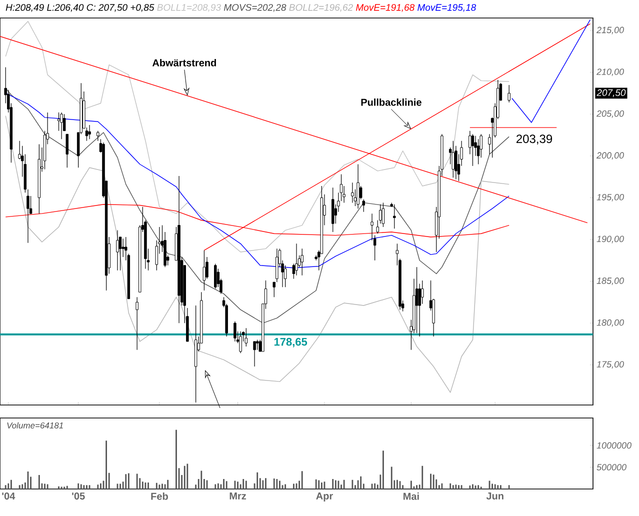 The width and height of the screenshot is (639, 516). Describe the element at coordinates (78, 496) in the screenshot. I see `x-tick-label: '05` at that location.